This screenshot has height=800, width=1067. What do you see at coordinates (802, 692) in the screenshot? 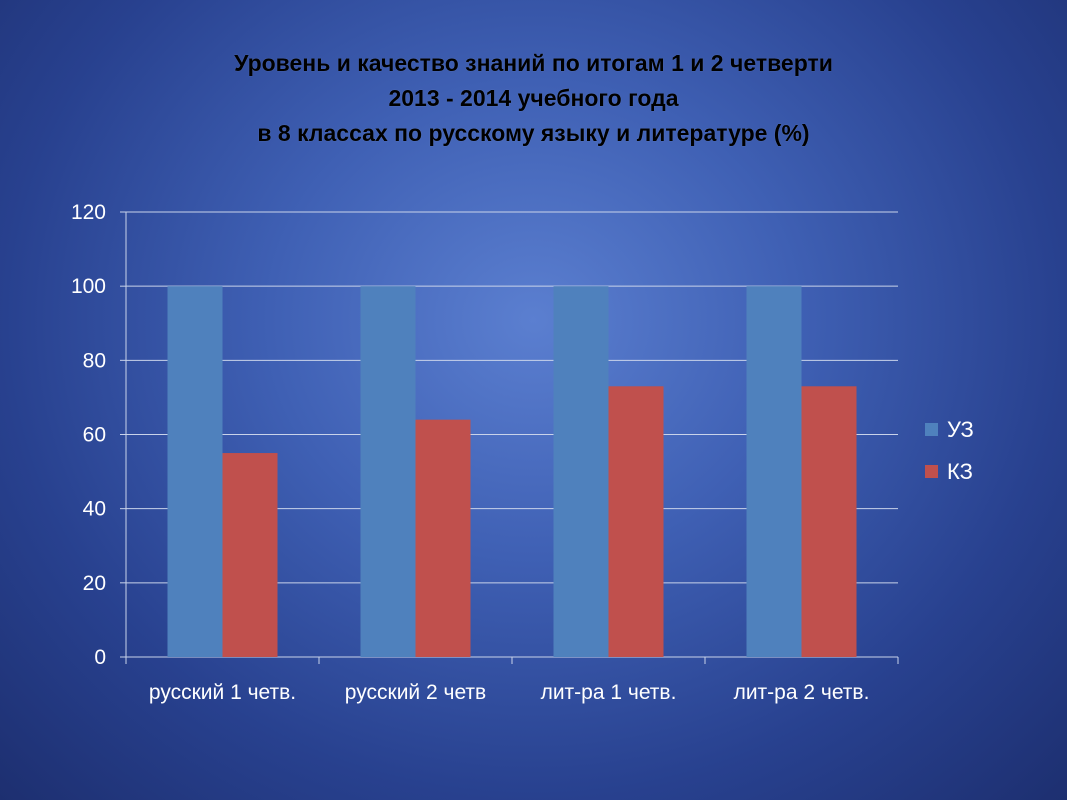
I see `x-category-label: лит-ра 2 четв.` at bounding box center [802, 692].